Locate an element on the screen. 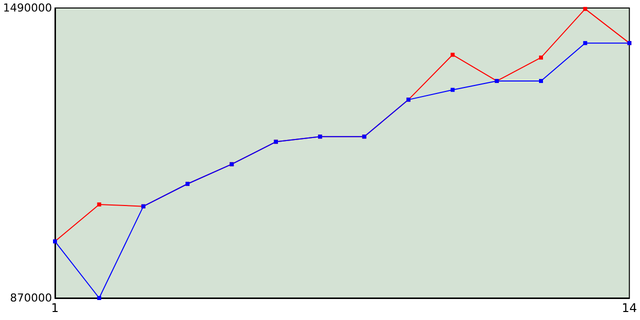  y-tick-label: 870000 is located at coordinates (31, 298).